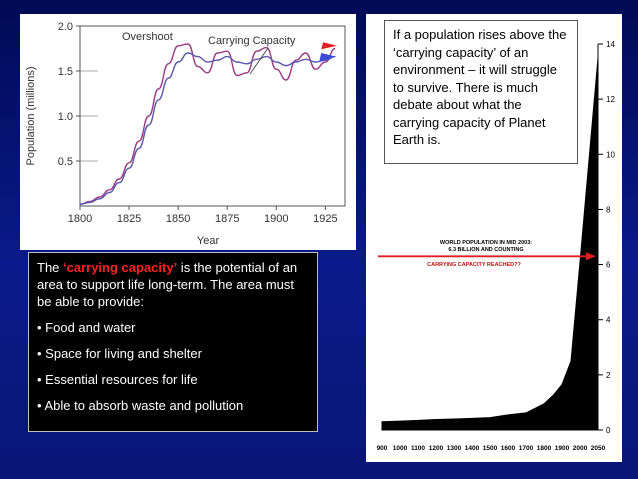  Describe the element at coordinates (454, 448) in the screenshot. I see `x-tick-label: 1300` at that location.